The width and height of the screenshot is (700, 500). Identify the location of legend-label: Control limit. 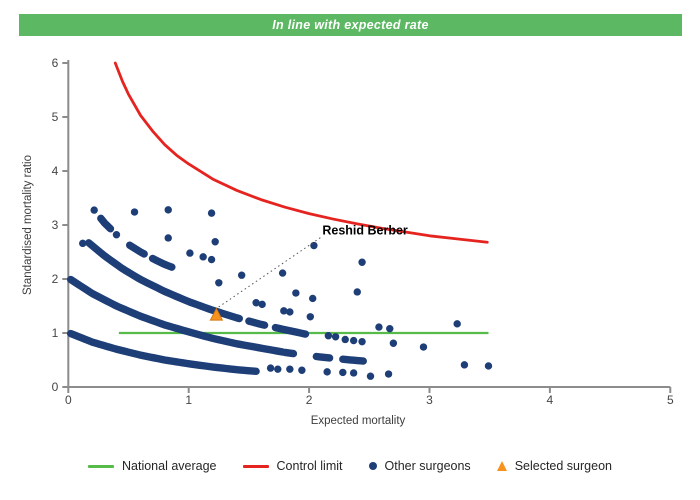
(309, 466).